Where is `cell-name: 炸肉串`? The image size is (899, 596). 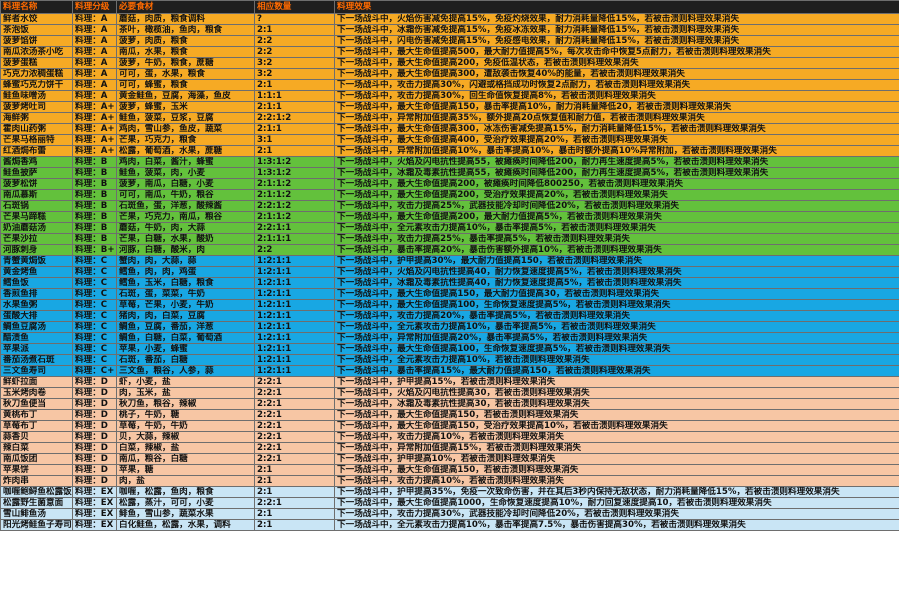
cell-name: 炸肉串 is located at coordinates (36, 481).